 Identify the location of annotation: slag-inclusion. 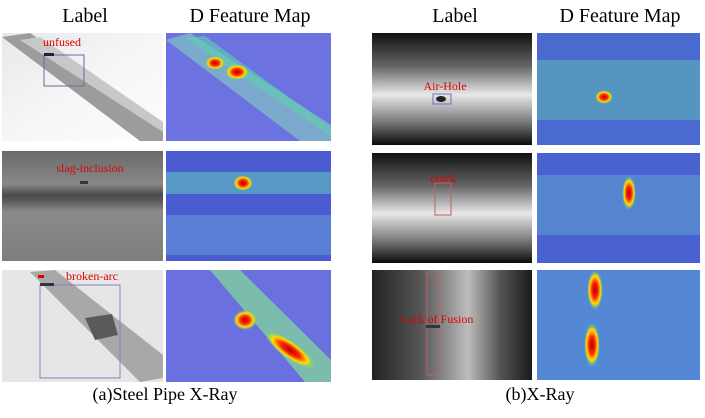
(89, 168).